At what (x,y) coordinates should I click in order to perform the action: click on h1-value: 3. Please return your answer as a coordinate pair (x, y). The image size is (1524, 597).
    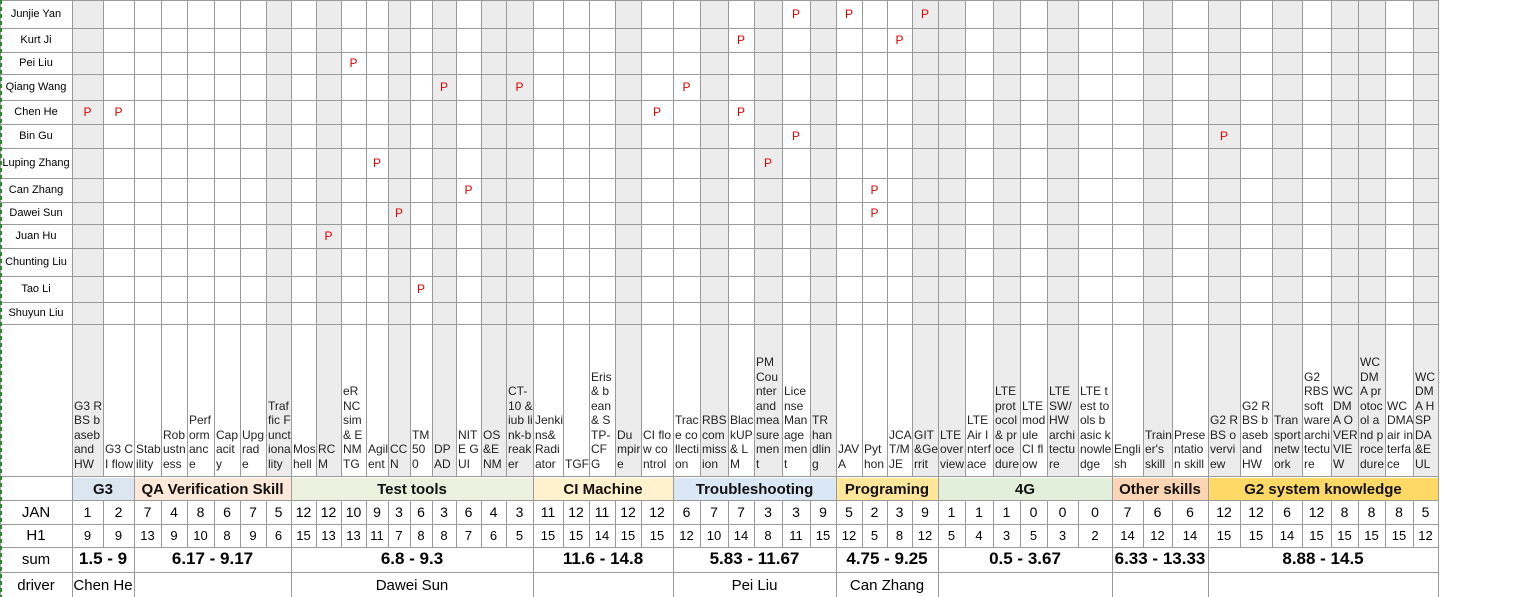
    Looking at the image, I should click on (1062, 535).